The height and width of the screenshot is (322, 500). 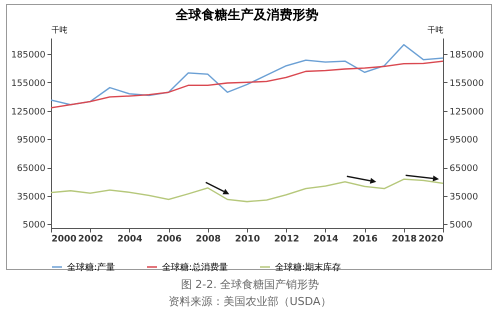 What do you see at coordinates (60, 30) in the screenshot?
I see `y-axis-title: 千吨` at bounding box center [60, 30].